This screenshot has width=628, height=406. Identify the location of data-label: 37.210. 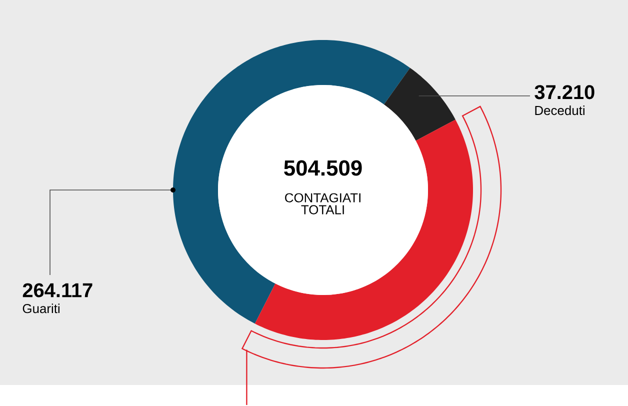
(564, 92).